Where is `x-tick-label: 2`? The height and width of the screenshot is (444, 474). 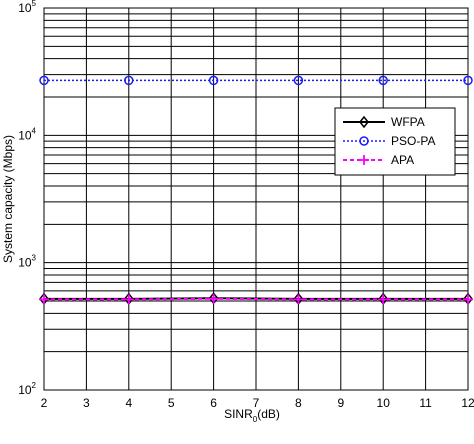 x-tick-label: 2 is located at coordinates (44, 403).